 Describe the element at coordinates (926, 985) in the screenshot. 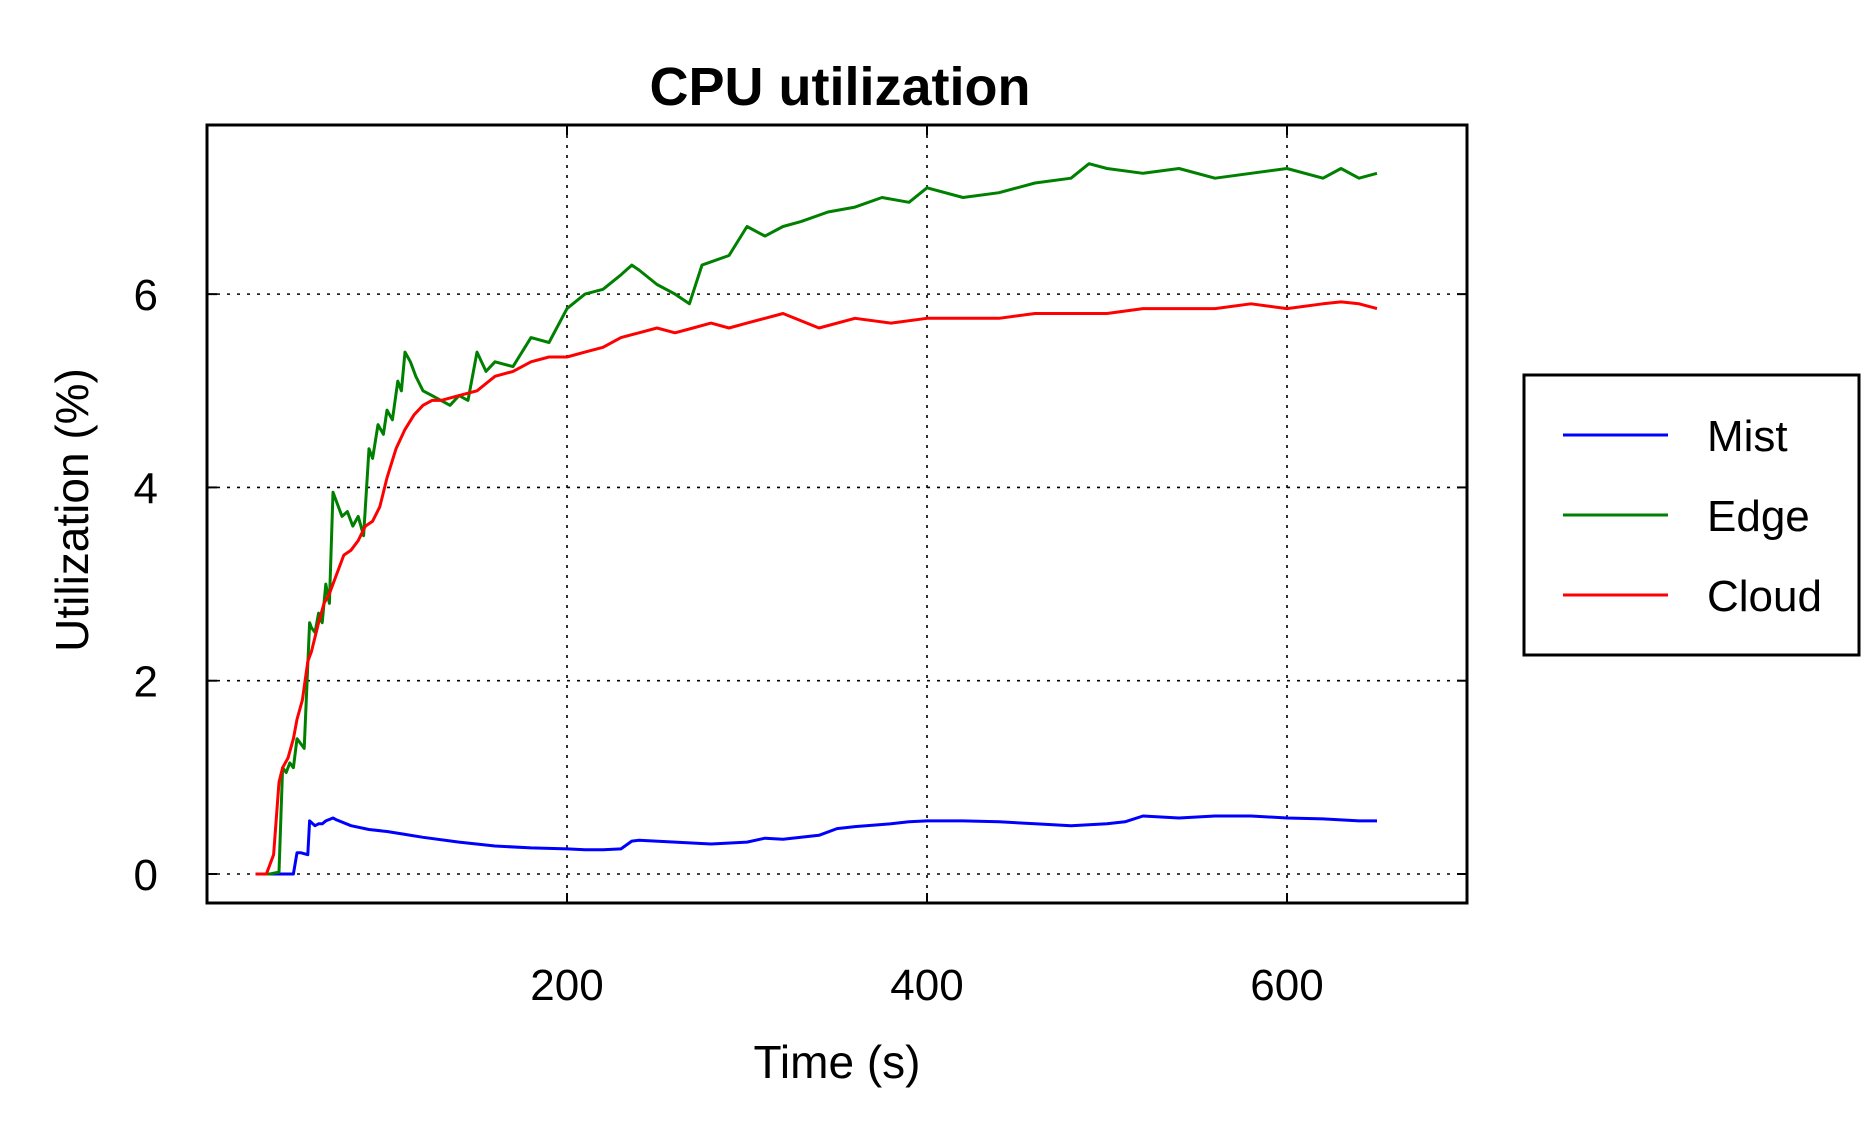

I see `x-tick-label: 400` at that location.